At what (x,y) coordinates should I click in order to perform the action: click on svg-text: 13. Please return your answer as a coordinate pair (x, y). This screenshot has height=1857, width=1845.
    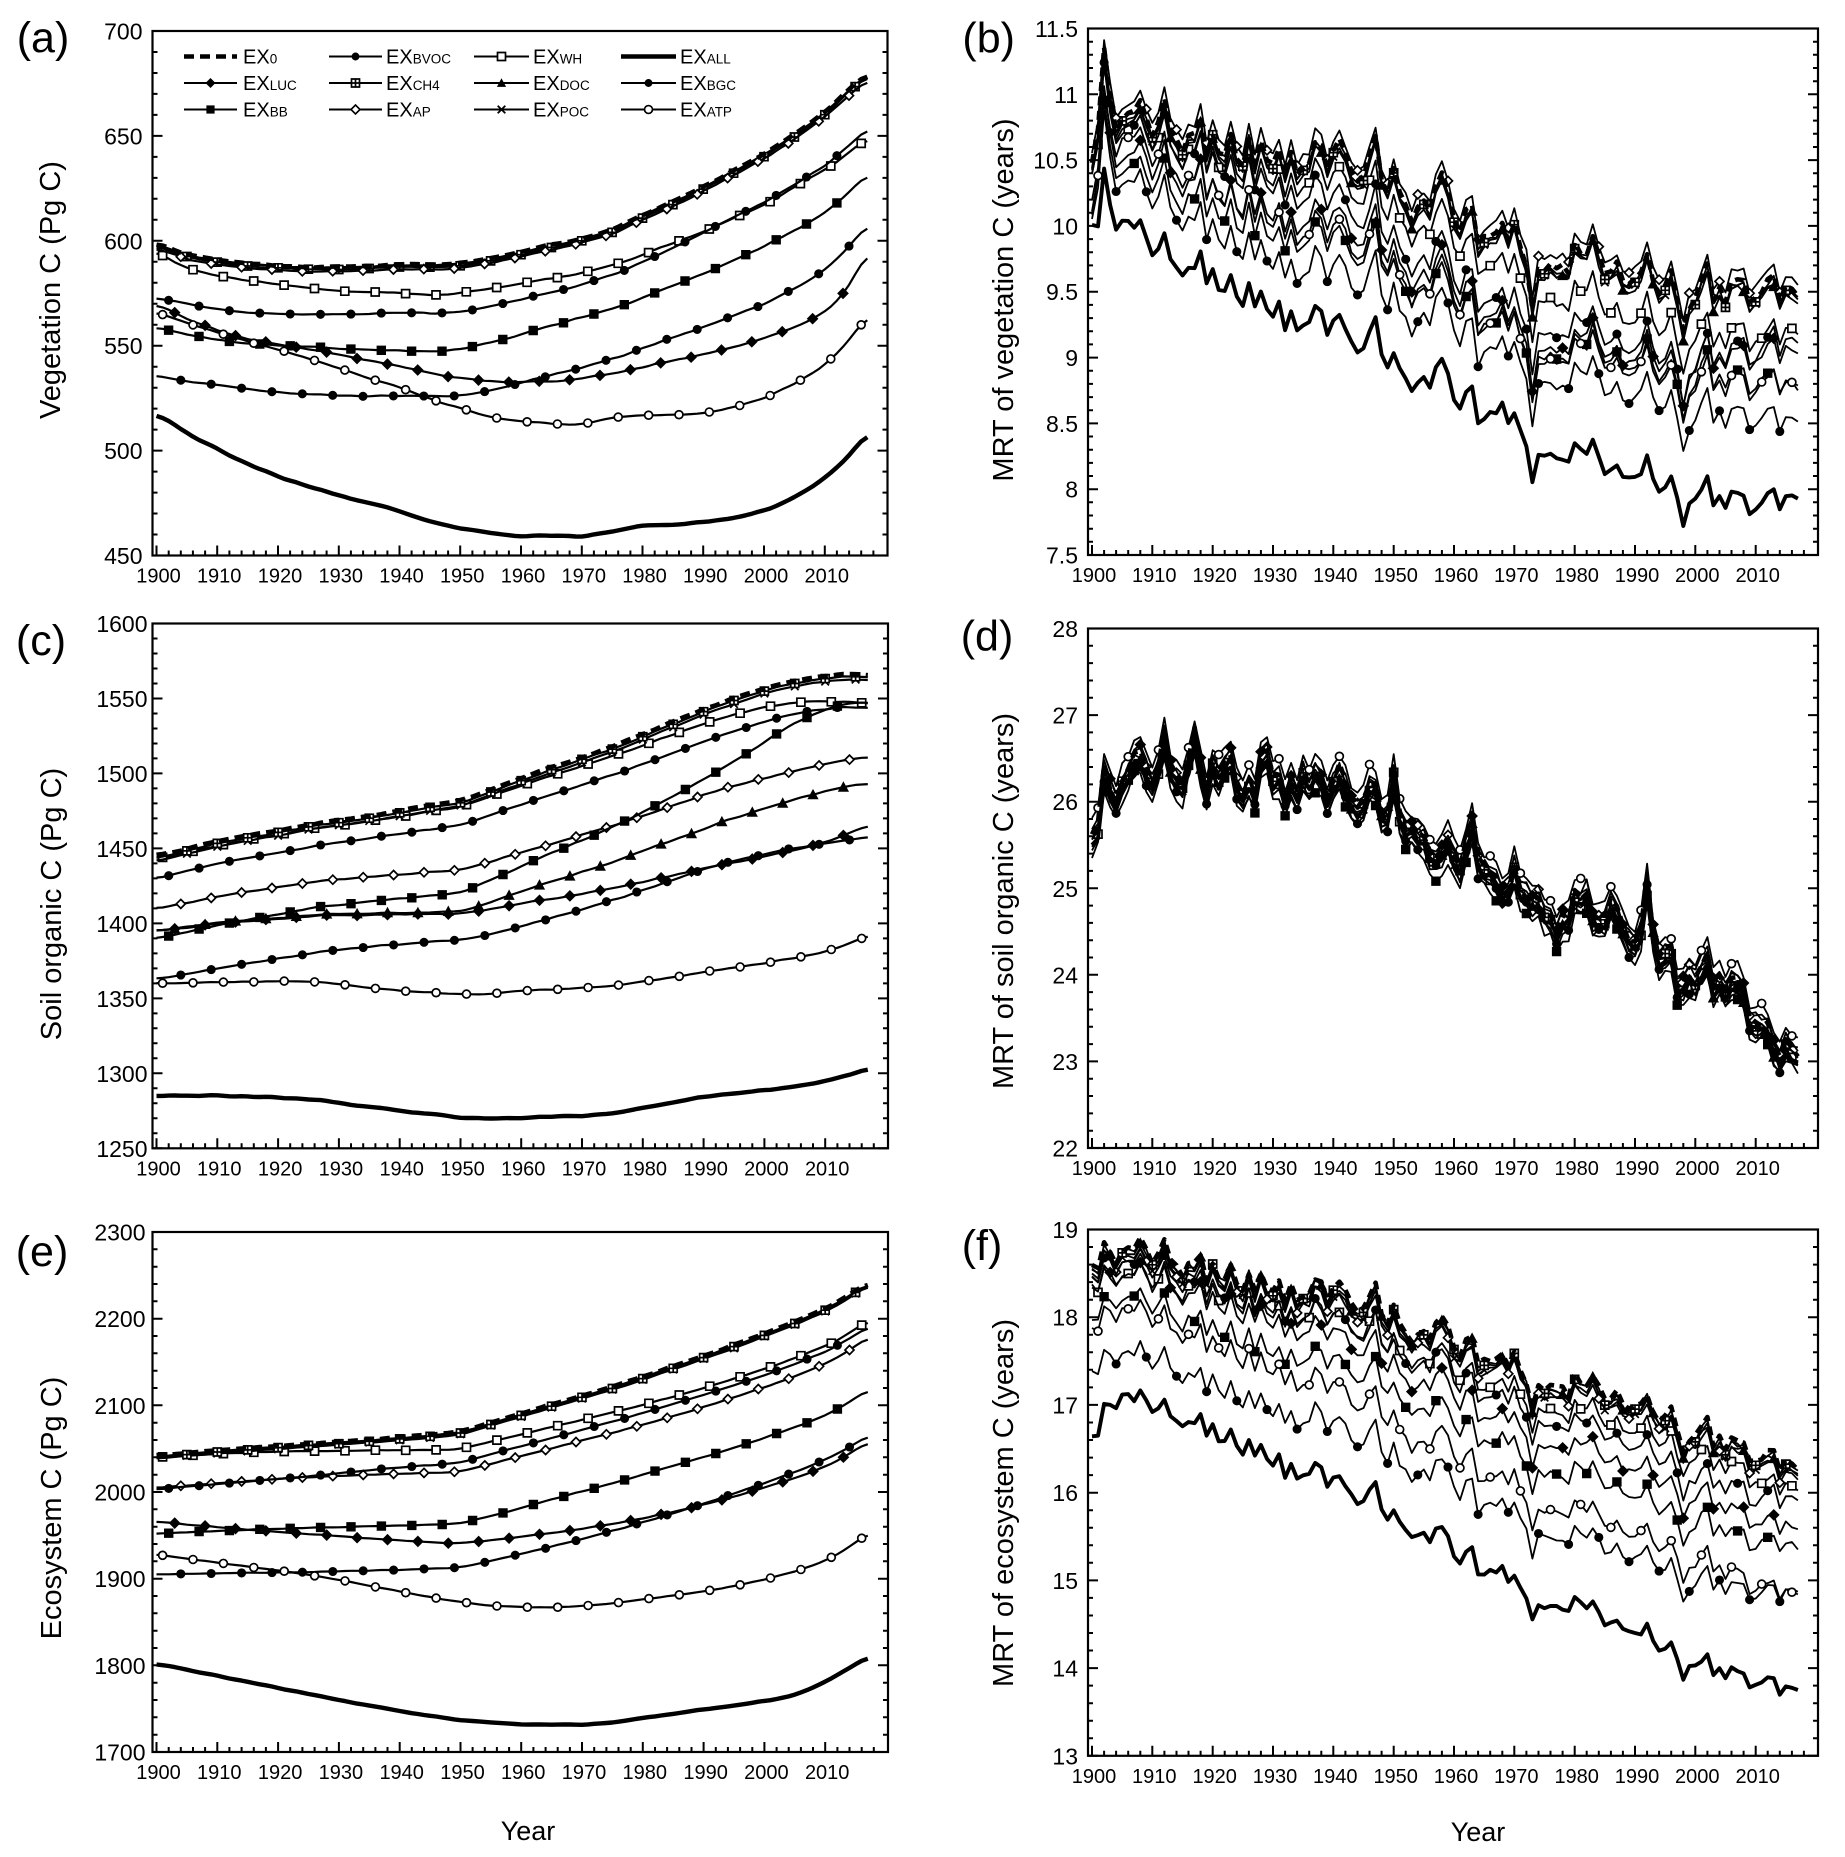
    Looking at the image, I should click on (1065, 1756).